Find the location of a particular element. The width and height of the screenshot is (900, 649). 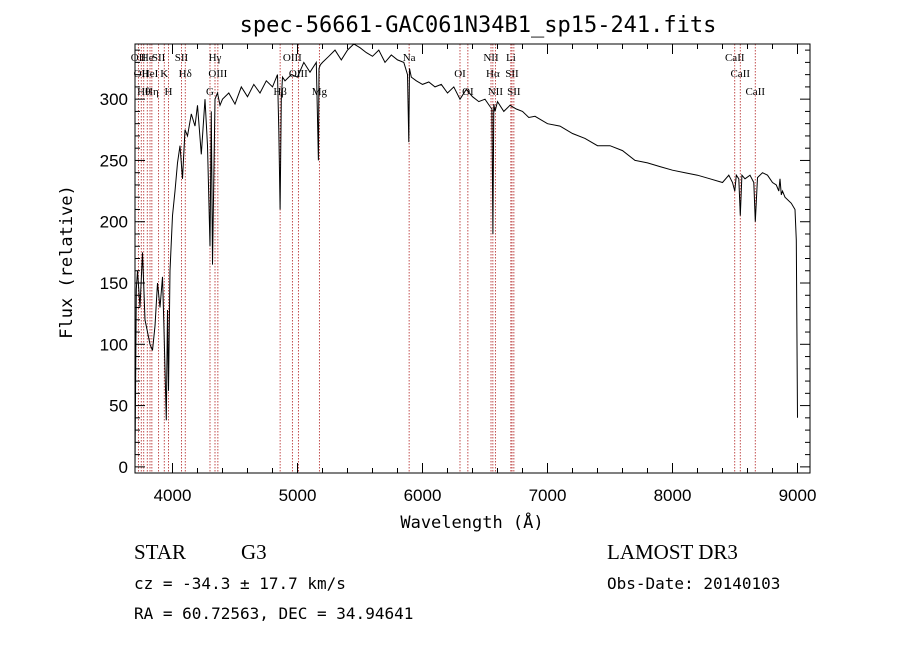

y-tick-label: 50 is located at coordinates (118, 406).